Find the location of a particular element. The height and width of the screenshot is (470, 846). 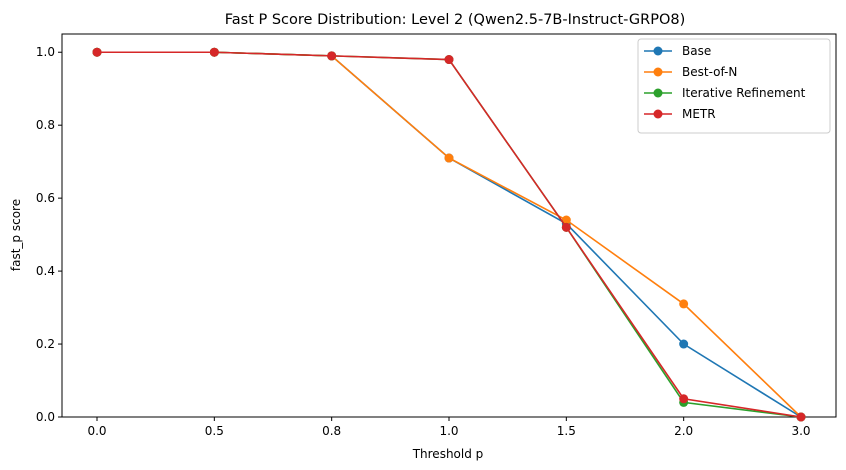

data-point-base is located at coordinates (684, 344).